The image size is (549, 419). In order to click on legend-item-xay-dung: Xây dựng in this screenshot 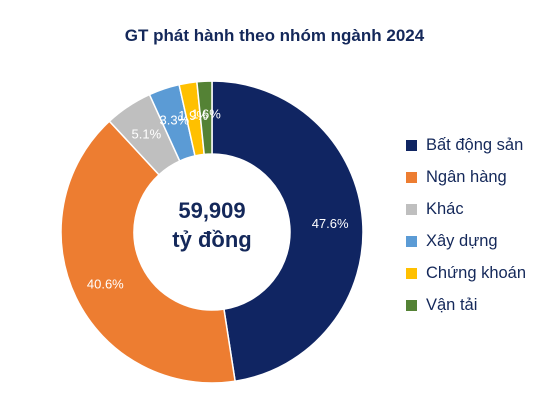, I will do `click(466, 241)`.